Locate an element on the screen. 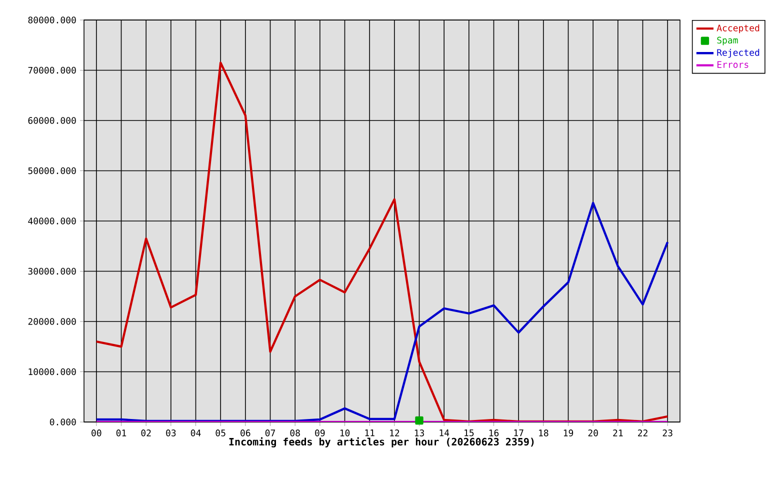 The image size is (780, 480). x-tick-label: 09 is located at coordinates (320, 433).